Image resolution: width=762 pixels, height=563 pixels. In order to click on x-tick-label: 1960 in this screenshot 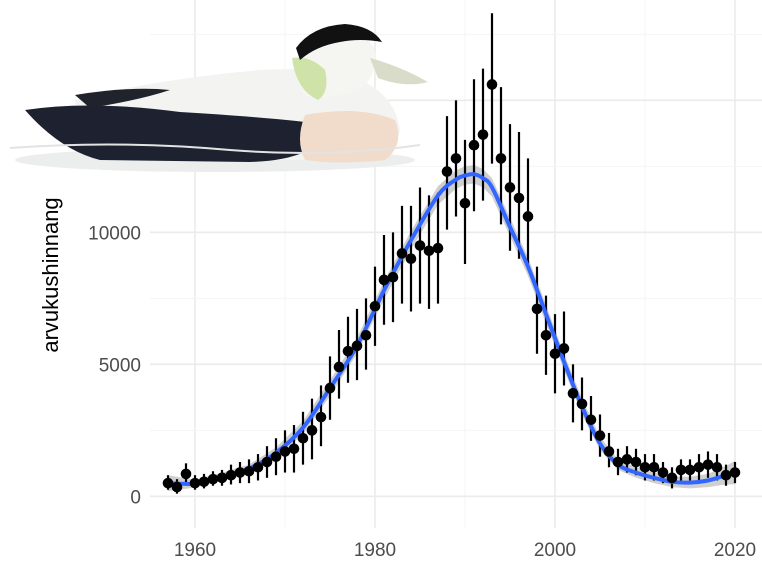, I will do `click(195, 550)`.